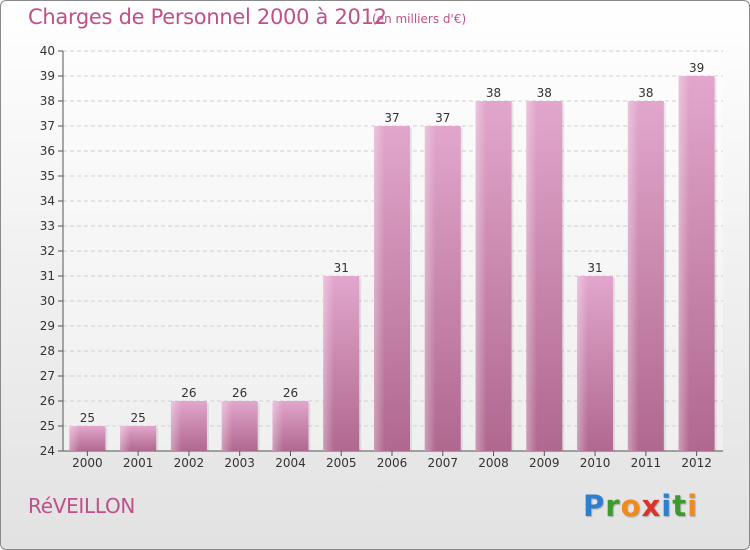  What do you see at coordinates (47, 126) in the screenshot?
I see `y-tick-label: 37` at bounding box center [47, 126].